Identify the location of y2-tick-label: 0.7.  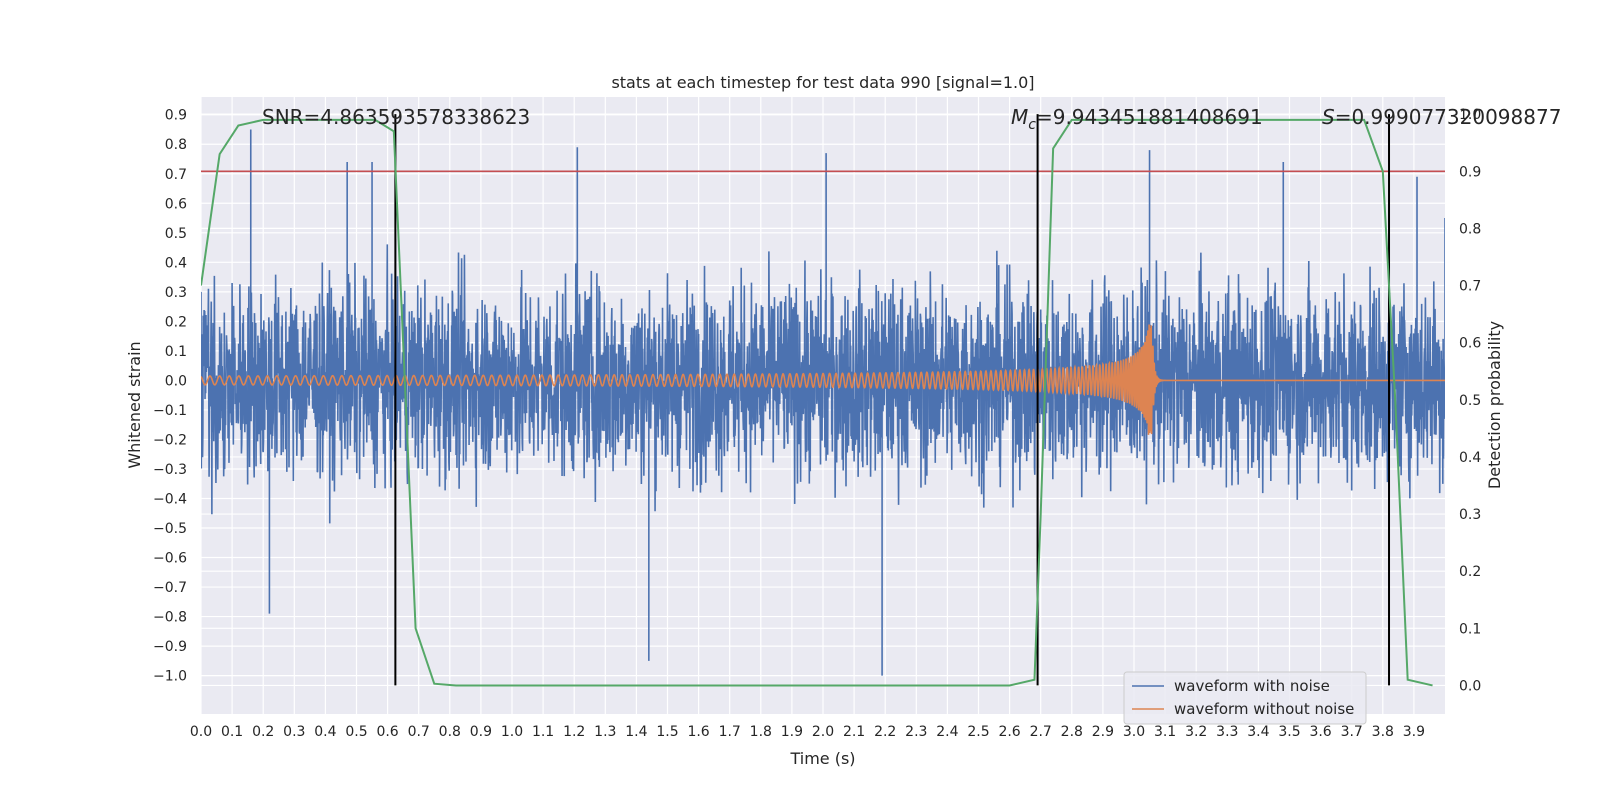
(1470, 287).